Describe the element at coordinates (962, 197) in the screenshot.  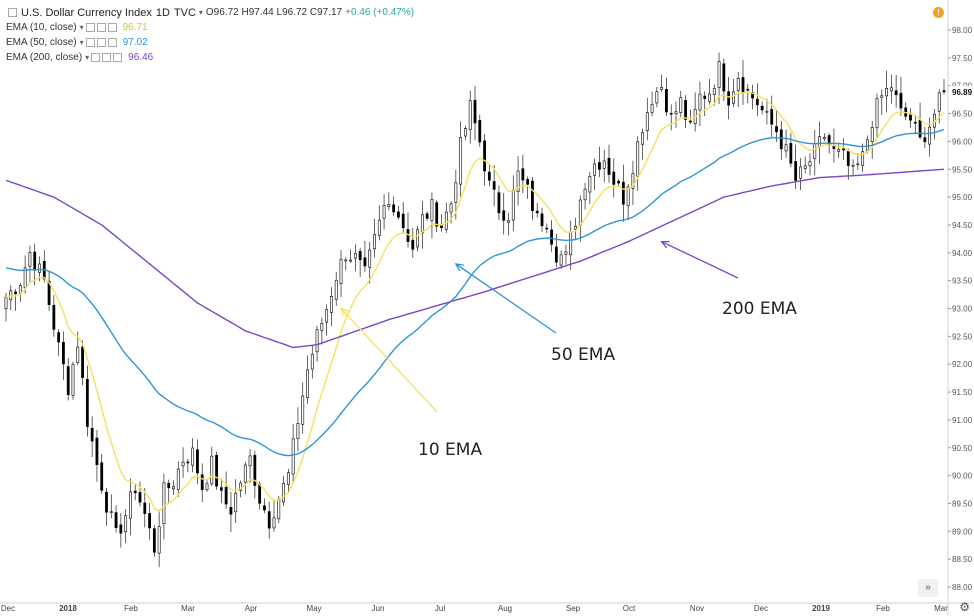
I see `y-tick-label: 95.00` at that location.